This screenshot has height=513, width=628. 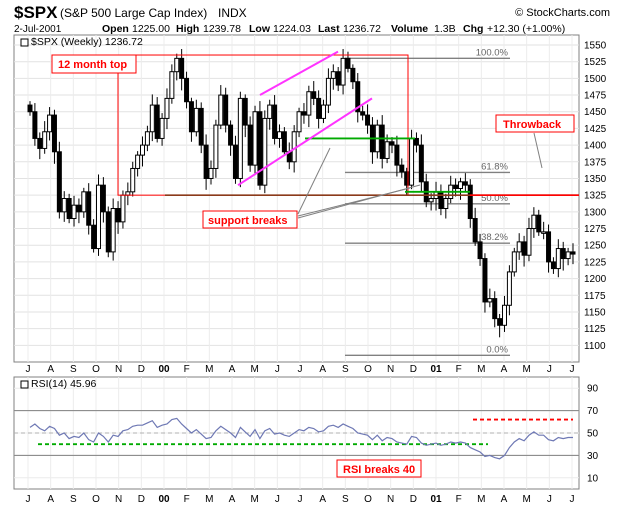 I want to click on high-value: 1239.78, so click(x=222, y=29).